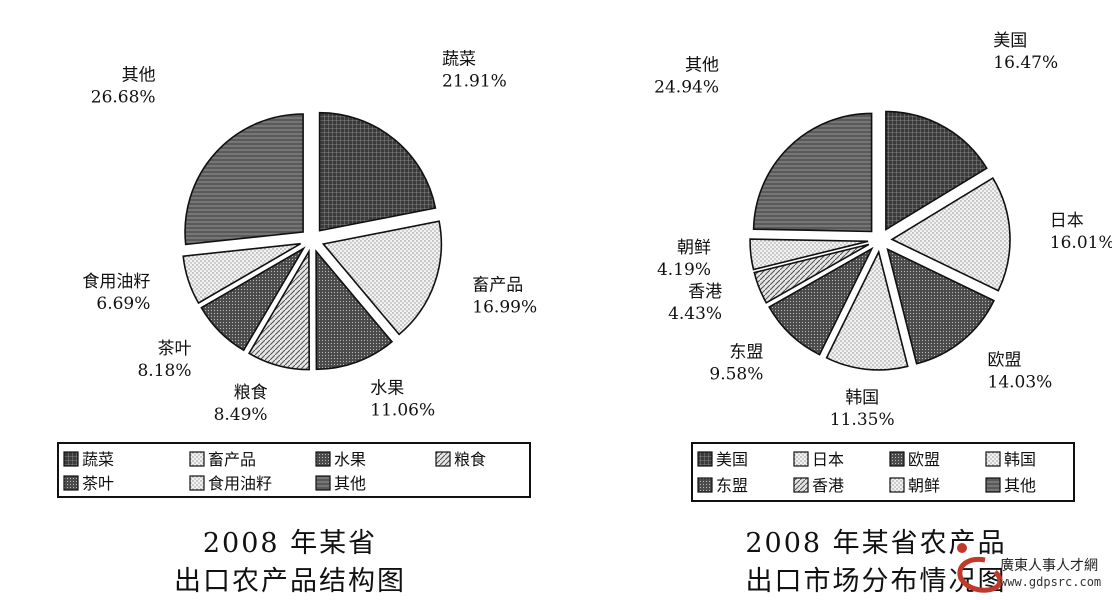 The height and width of the screenshot is (600, 1112). I want to click on legend-item: 欧盟, so click(914, 459).